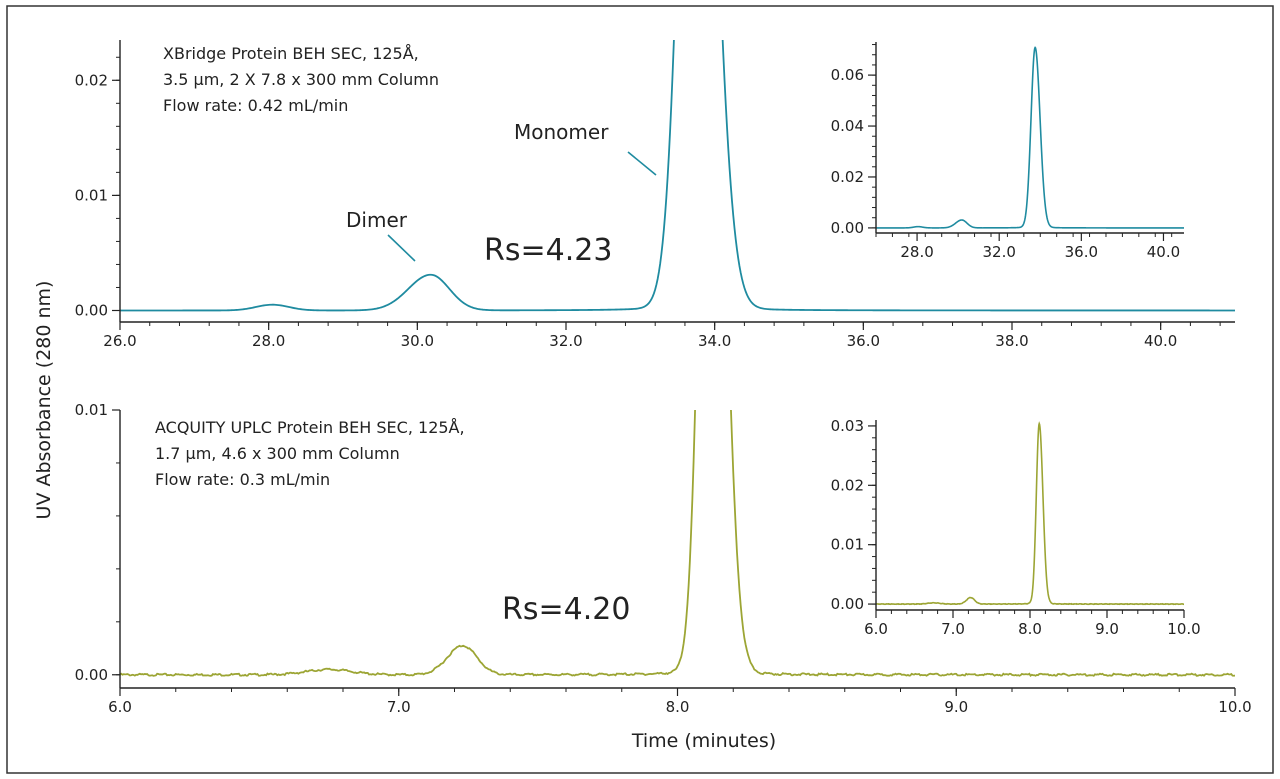  I want to click on bottom-inset-y-tick-label: 0.03, so click(847, 426).